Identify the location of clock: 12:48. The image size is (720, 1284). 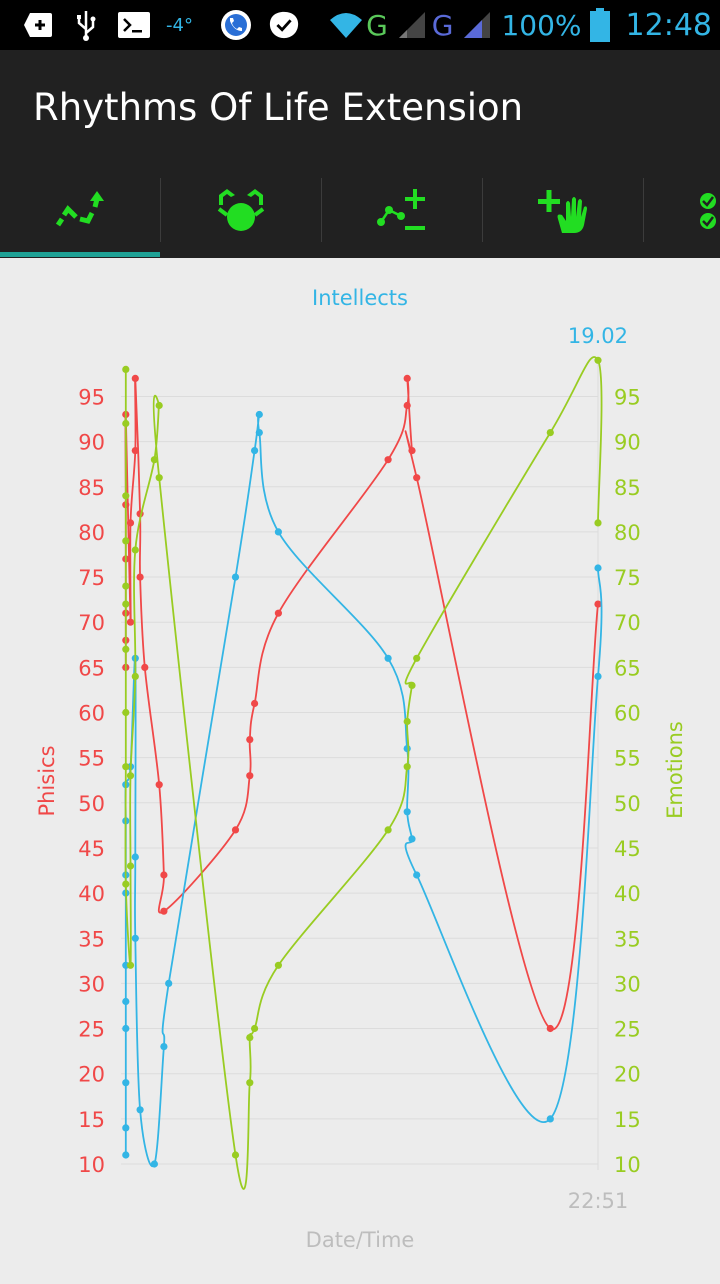
(668, 25).